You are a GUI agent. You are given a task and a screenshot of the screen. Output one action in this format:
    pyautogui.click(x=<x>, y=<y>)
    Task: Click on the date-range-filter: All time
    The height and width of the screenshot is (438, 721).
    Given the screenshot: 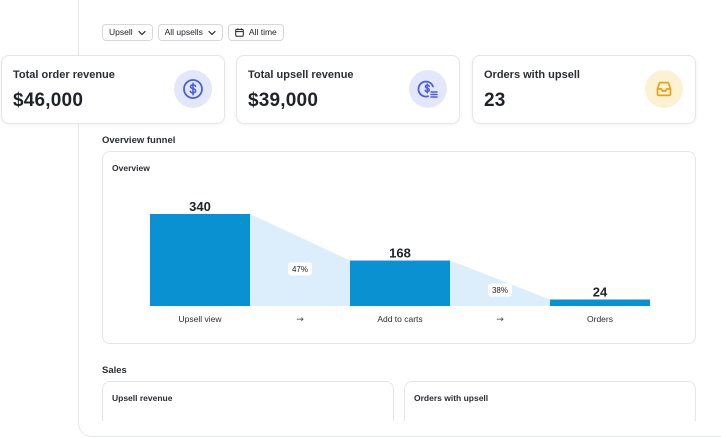 What is the action you would take?
    pyautogui.click(x=255, y=32)
    